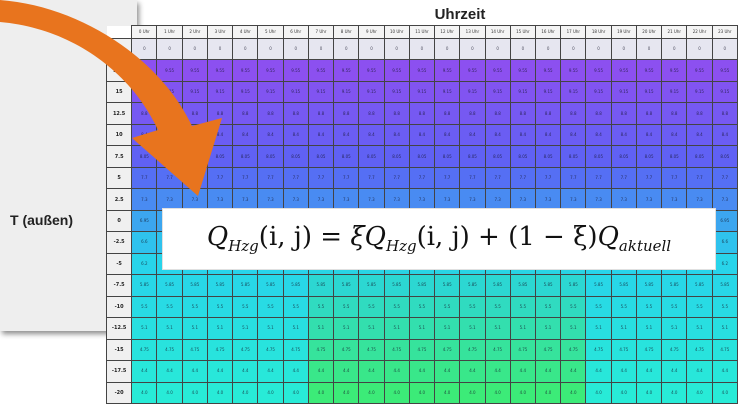 Image resolution: width=743 pixels, height=419 pixels. What do you see at coordinates (144, 264) in the screenshot?
I see `heat-cell: 6.2` at bounding box center [144, 264].